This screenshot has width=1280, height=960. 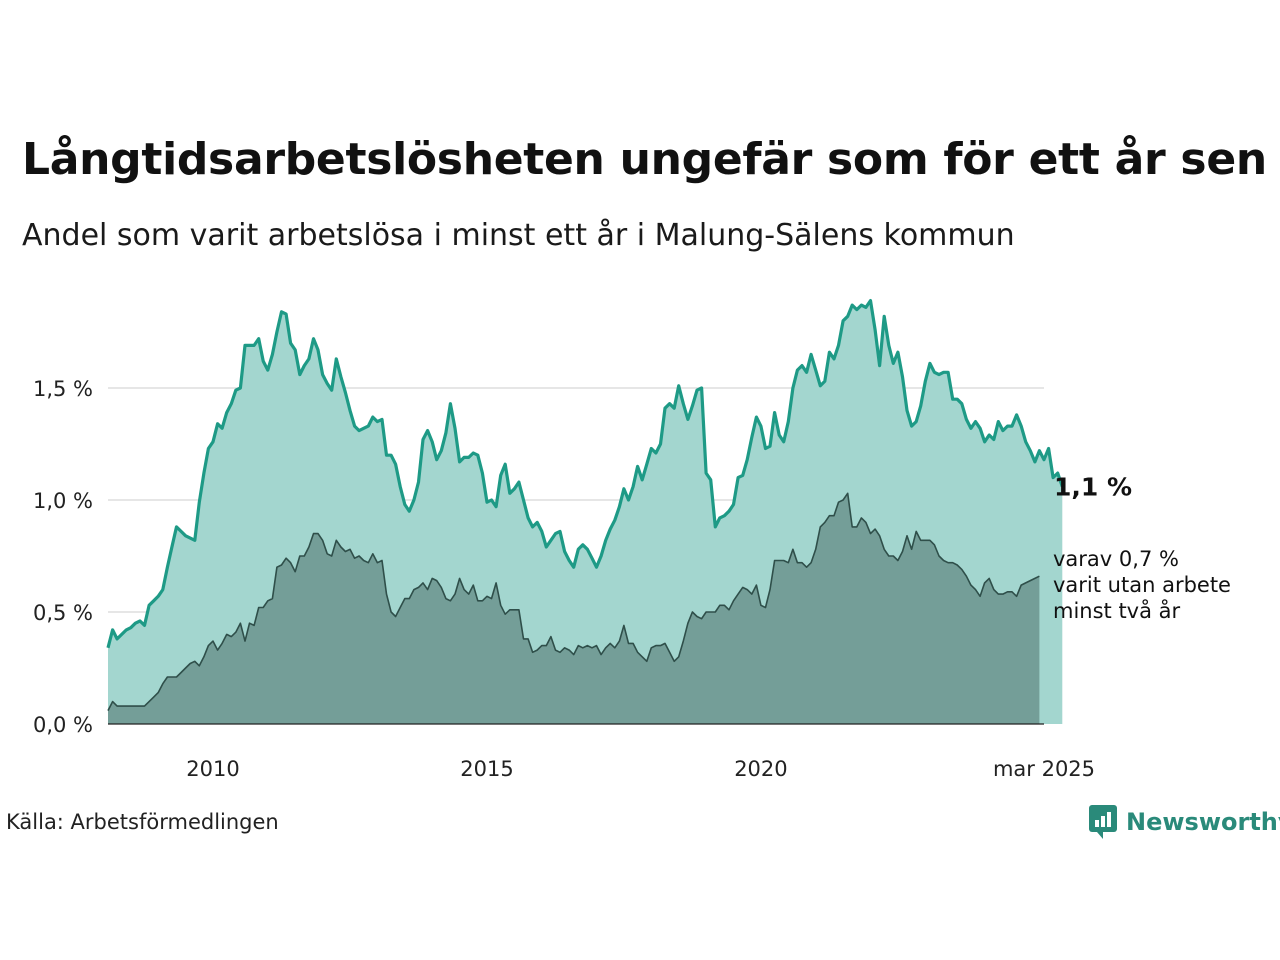 What do you see at coordinates (142, 822) in the screenshot?
I see `source-note: Källa: Arbetsförmedlingen` at bounding box center [142, 822].